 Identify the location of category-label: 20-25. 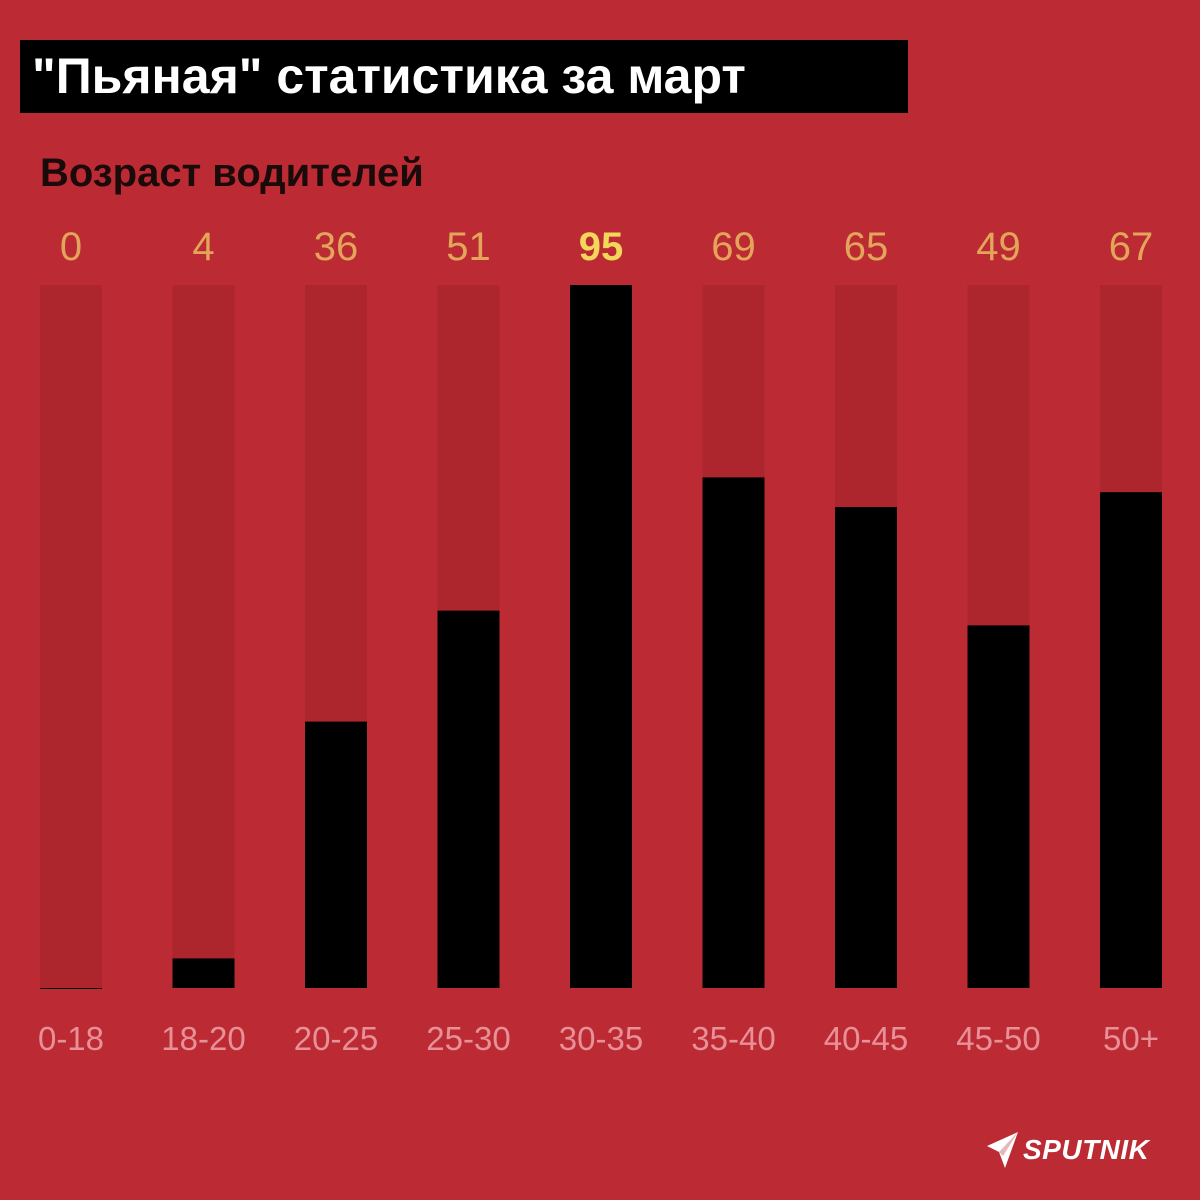
(336, 1038).